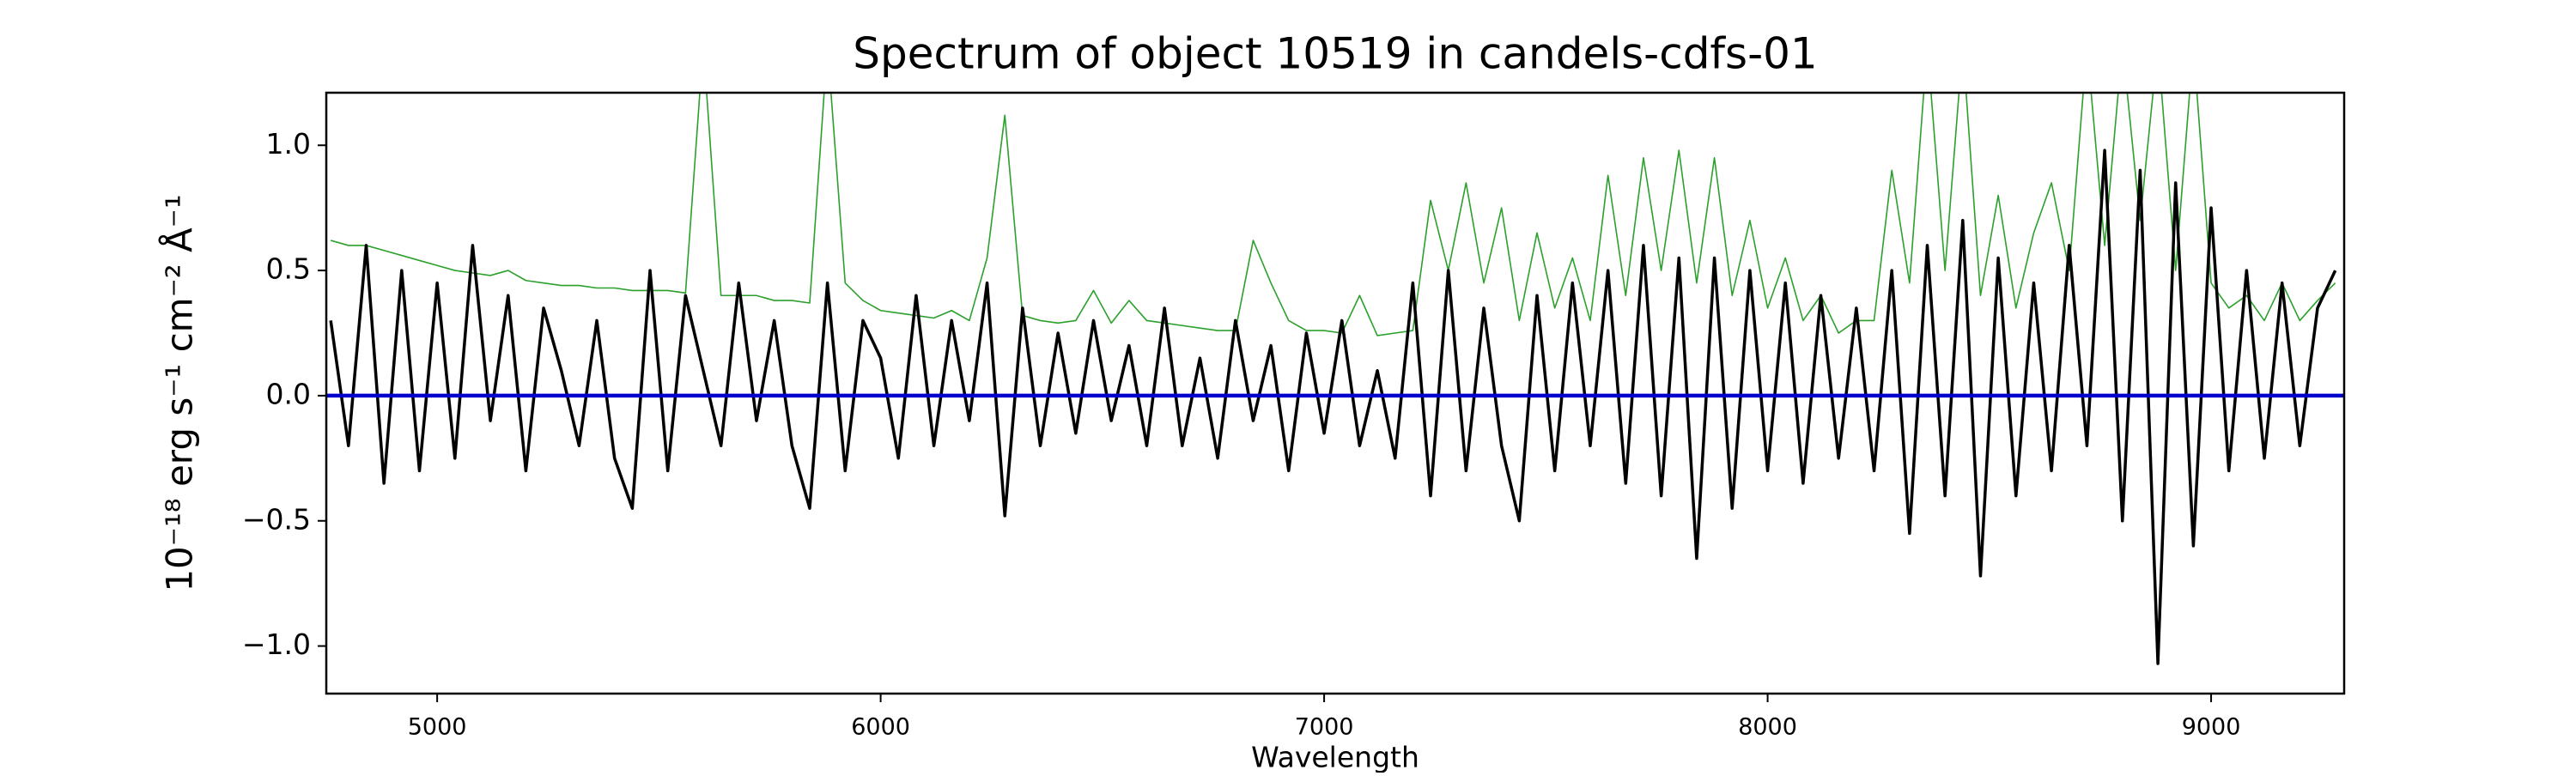  I want to click on y-tick-label: 1.0, so click(289, 144).